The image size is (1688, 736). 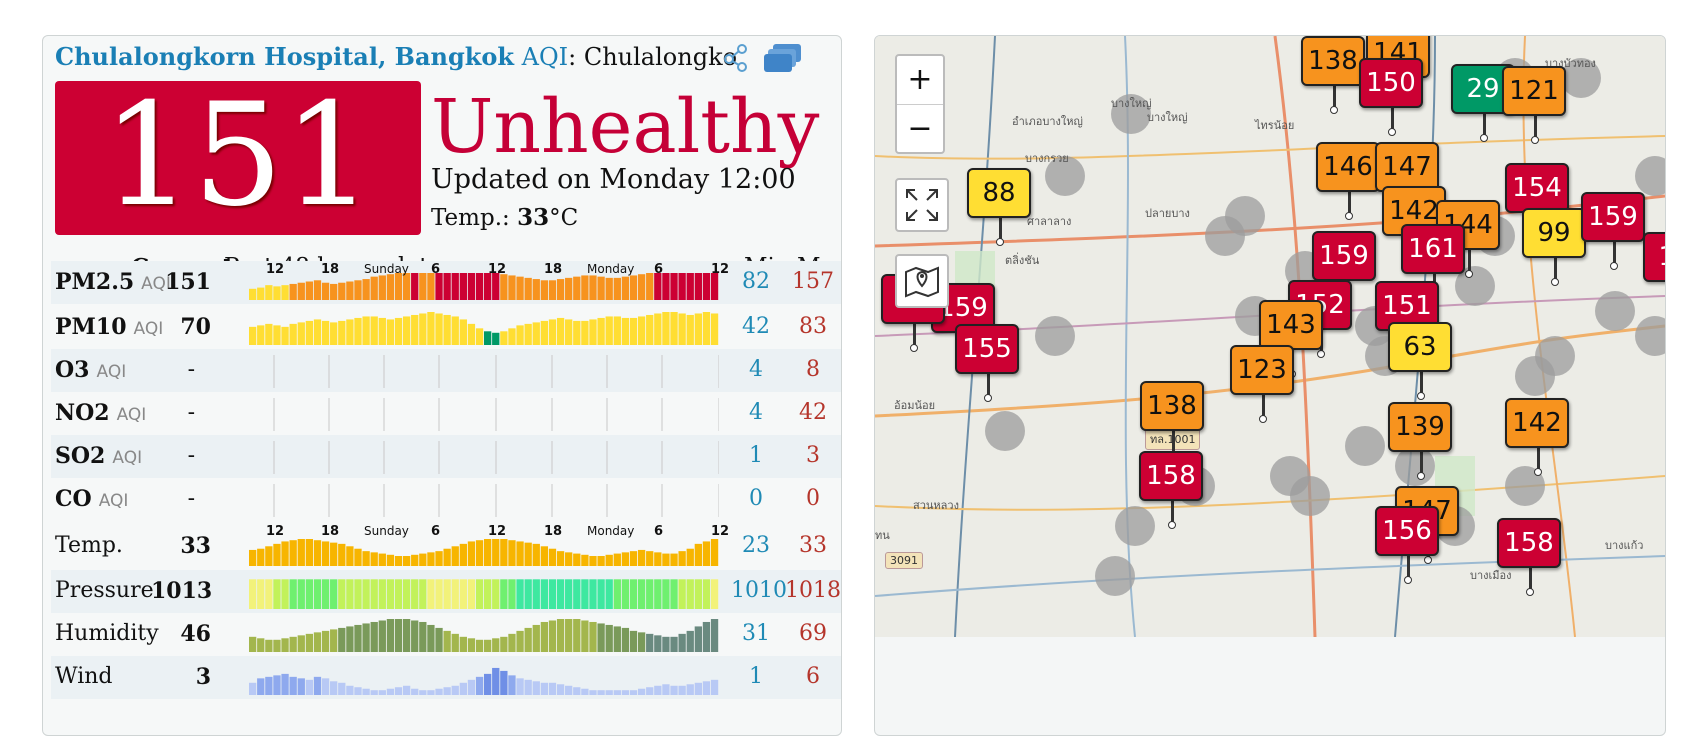 What do you see at coordinates (922, 205) in the screenshot?
I see `fullscreen-button` at bounding box center [922, 205].